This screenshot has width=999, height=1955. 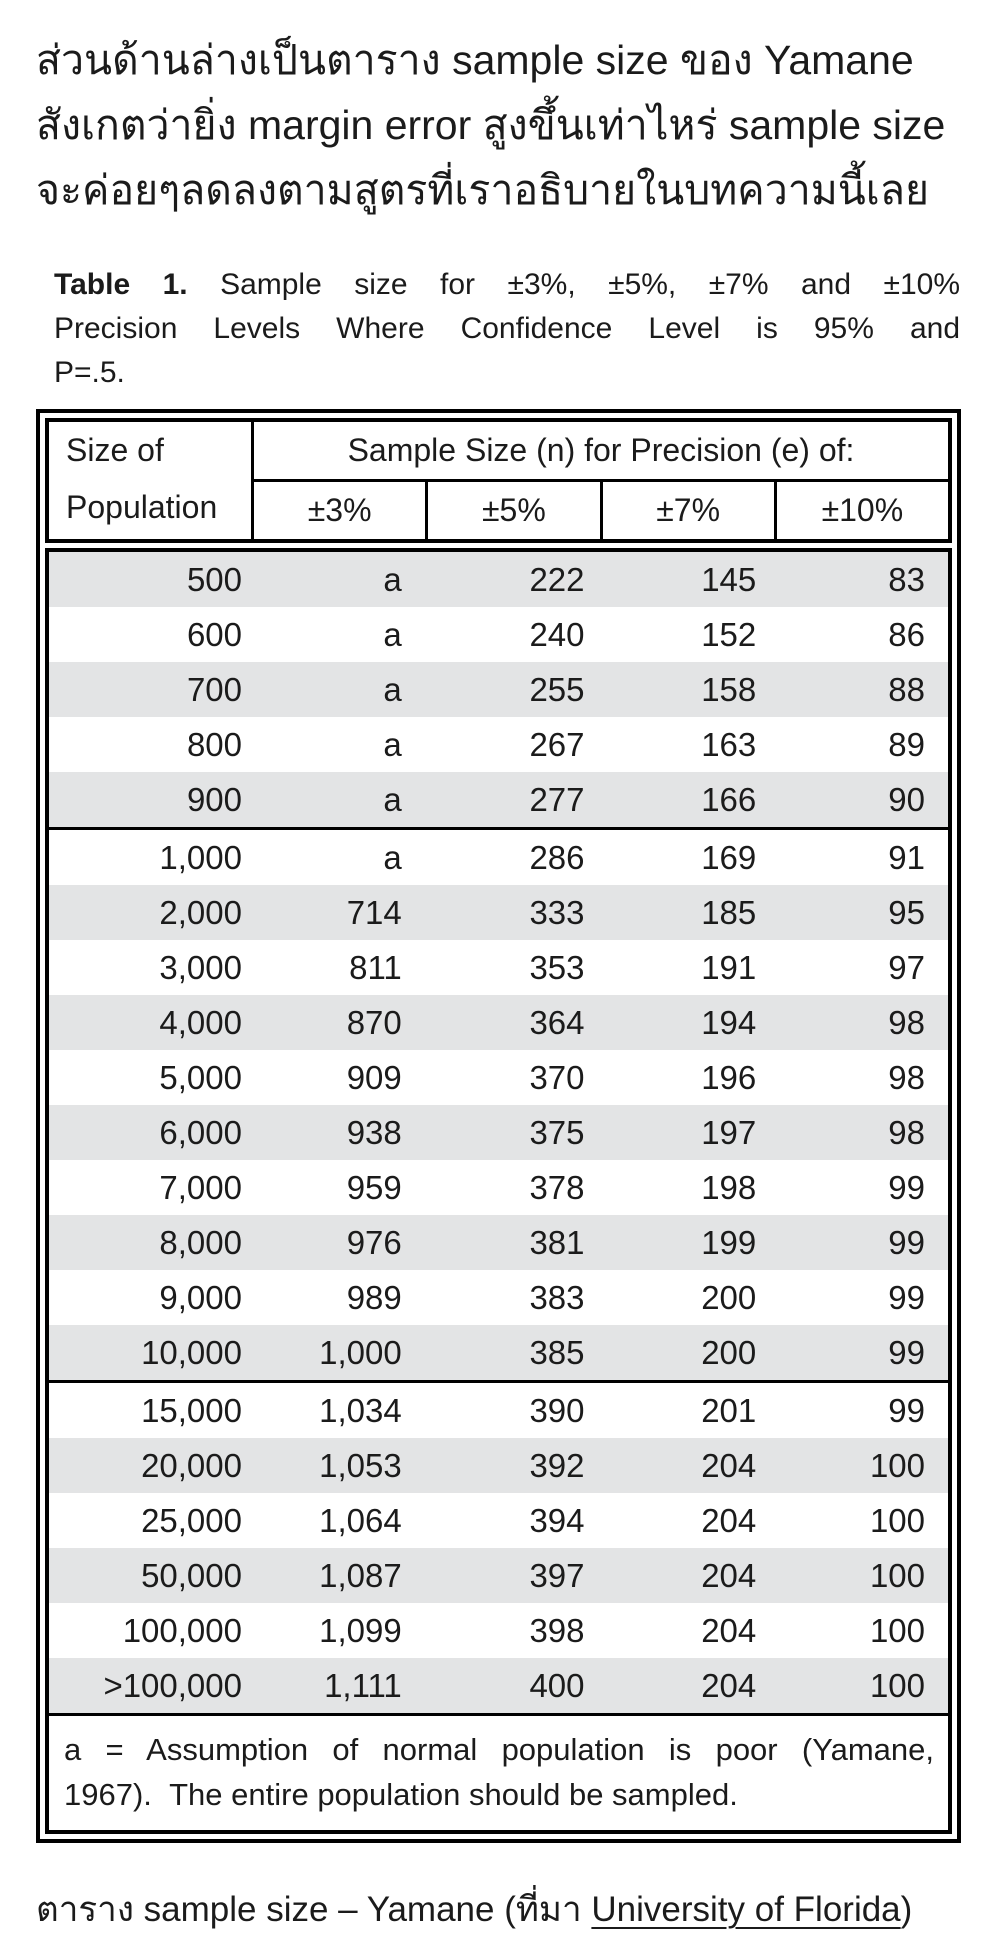 What do you see at coordinates (498, 1520) in the screenshot?
I see `table-row: 25,000 1,064 394 204 100` at bounding box center [498, 1520].